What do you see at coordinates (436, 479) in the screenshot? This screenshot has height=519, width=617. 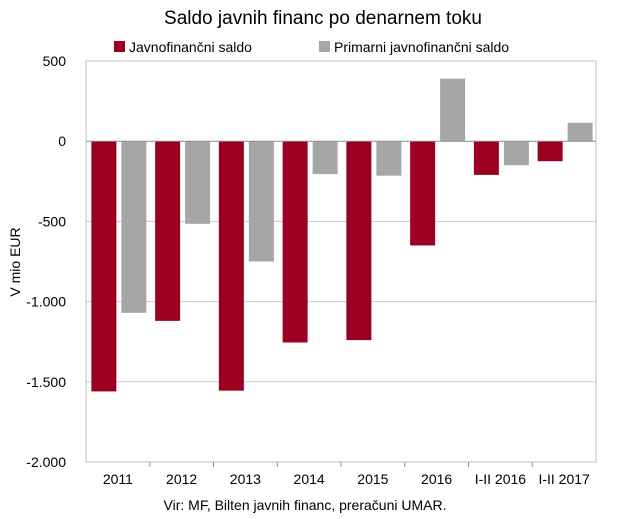 I see `x-tick-label: 2016` at bounding box center [436, 479].